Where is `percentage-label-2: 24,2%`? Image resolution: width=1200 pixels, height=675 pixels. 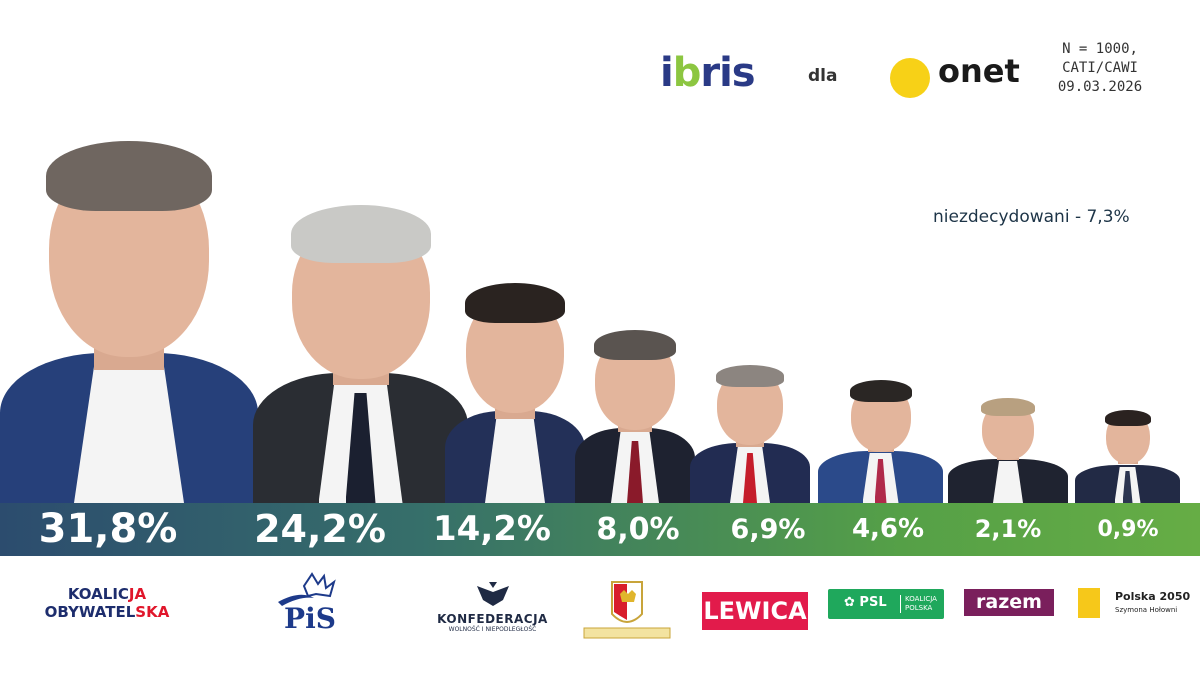 percentage-label-2: 24,2% is located at coordinates (320, 529).